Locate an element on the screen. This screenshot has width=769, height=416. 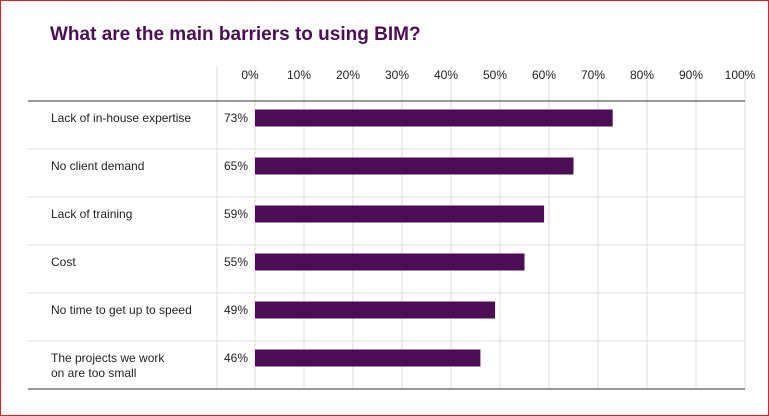
category-label: The projects we work on are too small is located at coordinates (108, 365).